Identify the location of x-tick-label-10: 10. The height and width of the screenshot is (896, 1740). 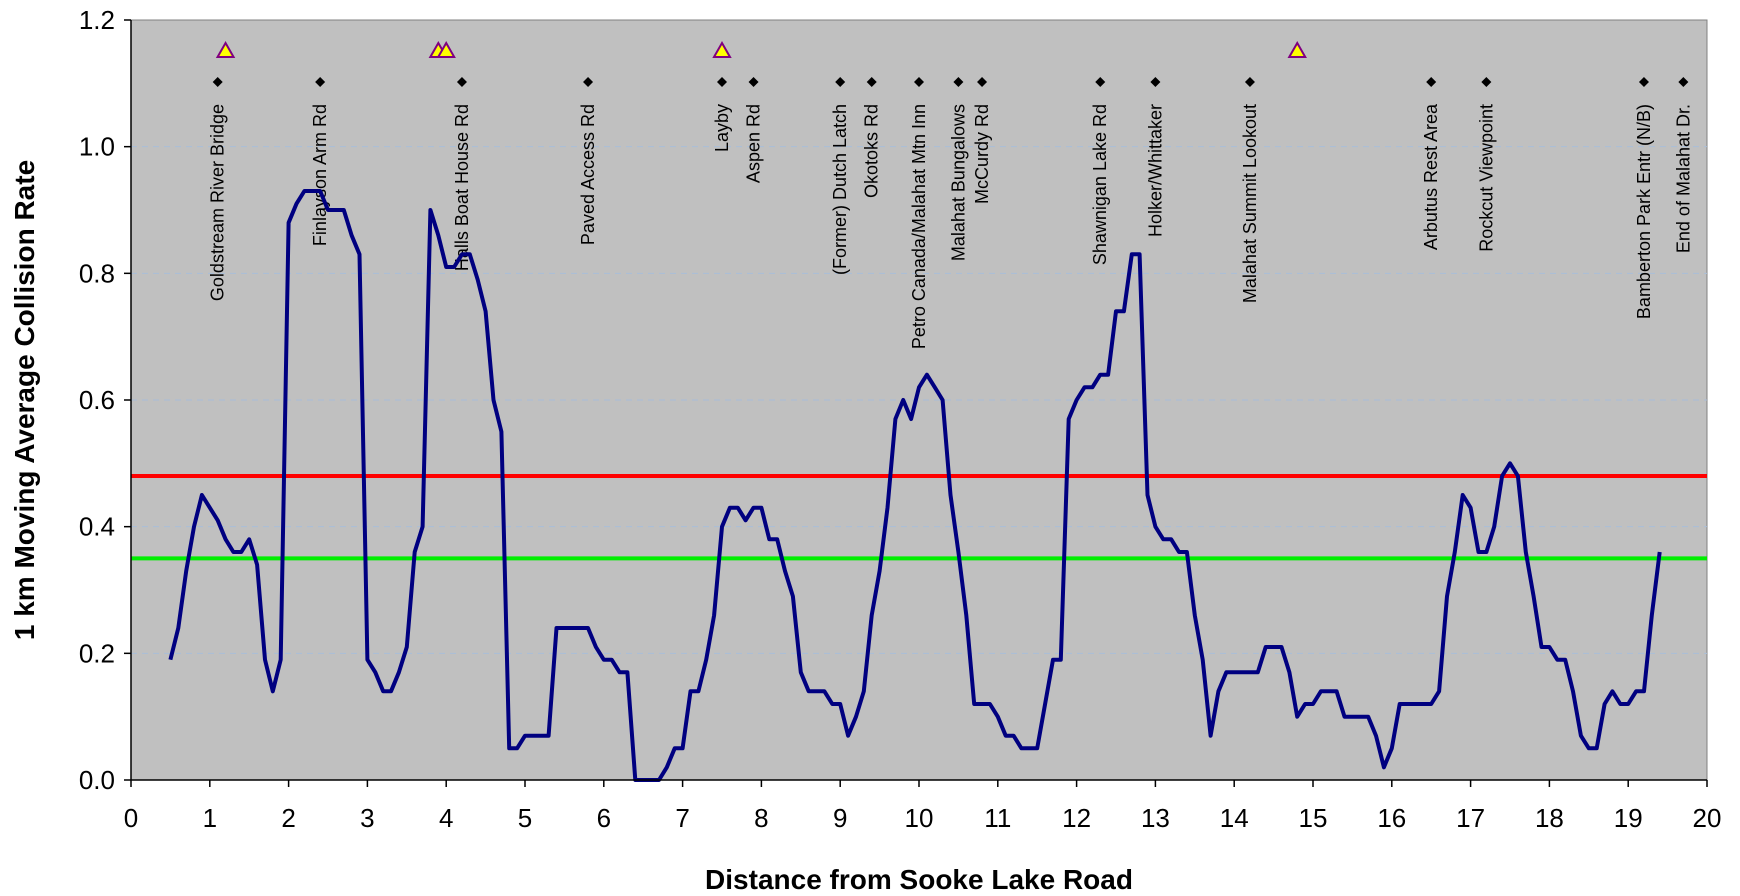
(919, 818).